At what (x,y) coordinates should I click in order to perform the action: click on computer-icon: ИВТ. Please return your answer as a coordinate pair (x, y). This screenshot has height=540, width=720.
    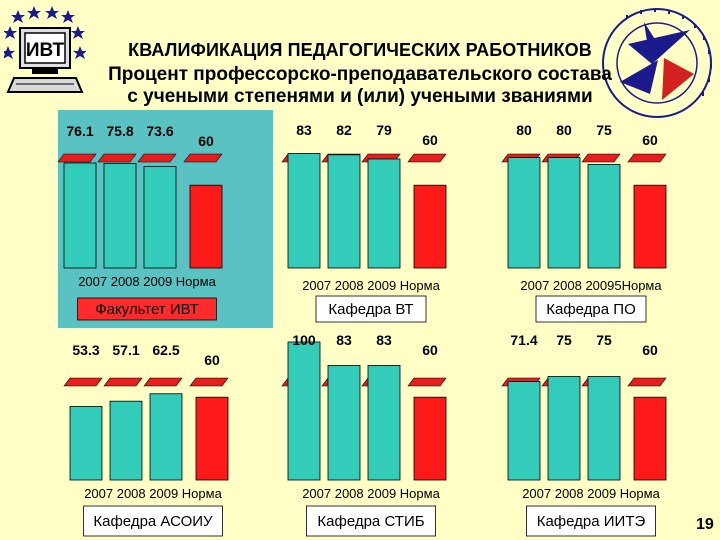
    Looking at the image, I should click on (44, 49).